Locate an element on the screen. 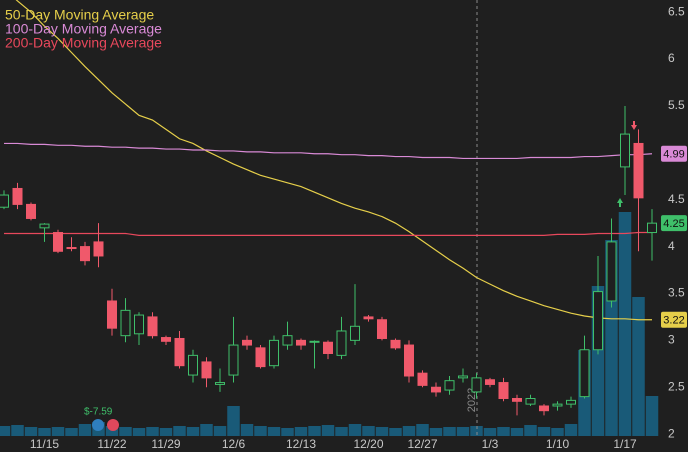  legend-entry: 100-Day Moving Average is located at coordinates (83, 29).